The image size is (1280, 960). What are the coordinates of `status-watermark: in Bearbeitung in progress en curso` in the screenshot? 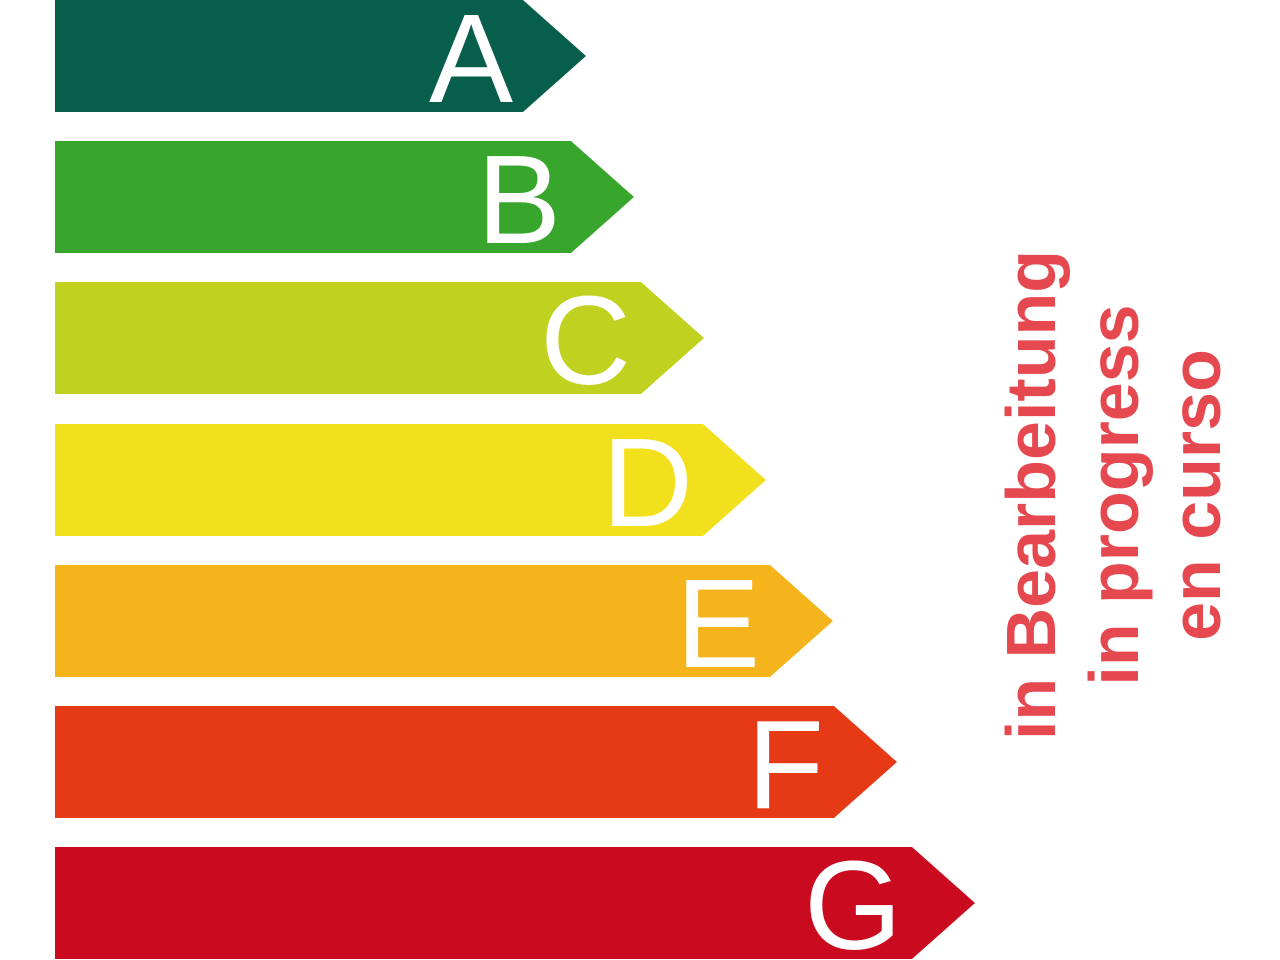 It's located at (1114, 495).